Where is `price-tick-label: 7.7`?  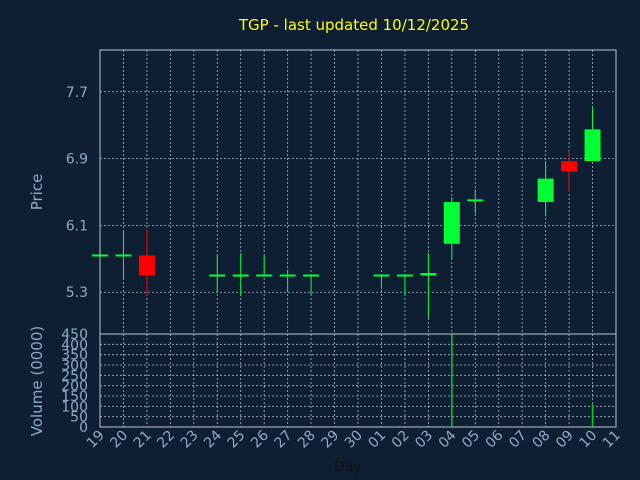 price-tick-label: 7.7 is located at coordinates (77, 93).